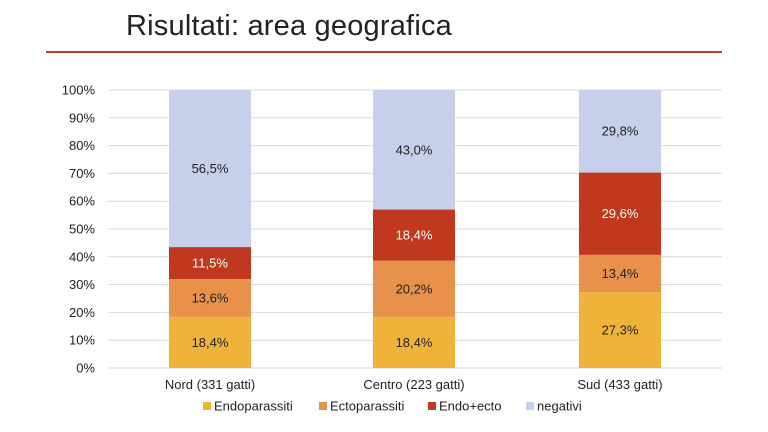 Image resolution: width=768 pixels, height=432 pixels. What do you see at coordinates (253, 406) in the screenshot?
I see `legend-label: Endoparassiti` at bounding box center [253, 406].